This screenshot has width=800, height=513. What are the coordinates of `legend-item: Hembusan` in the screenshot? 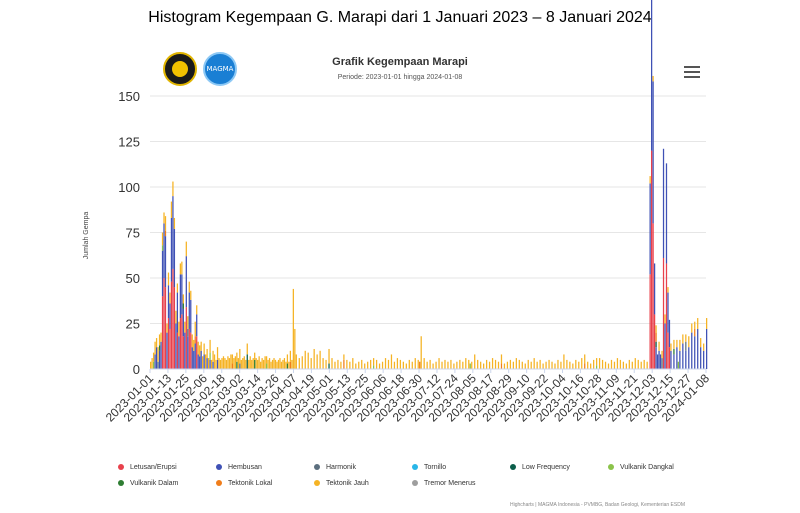 It's located at (239, 467).